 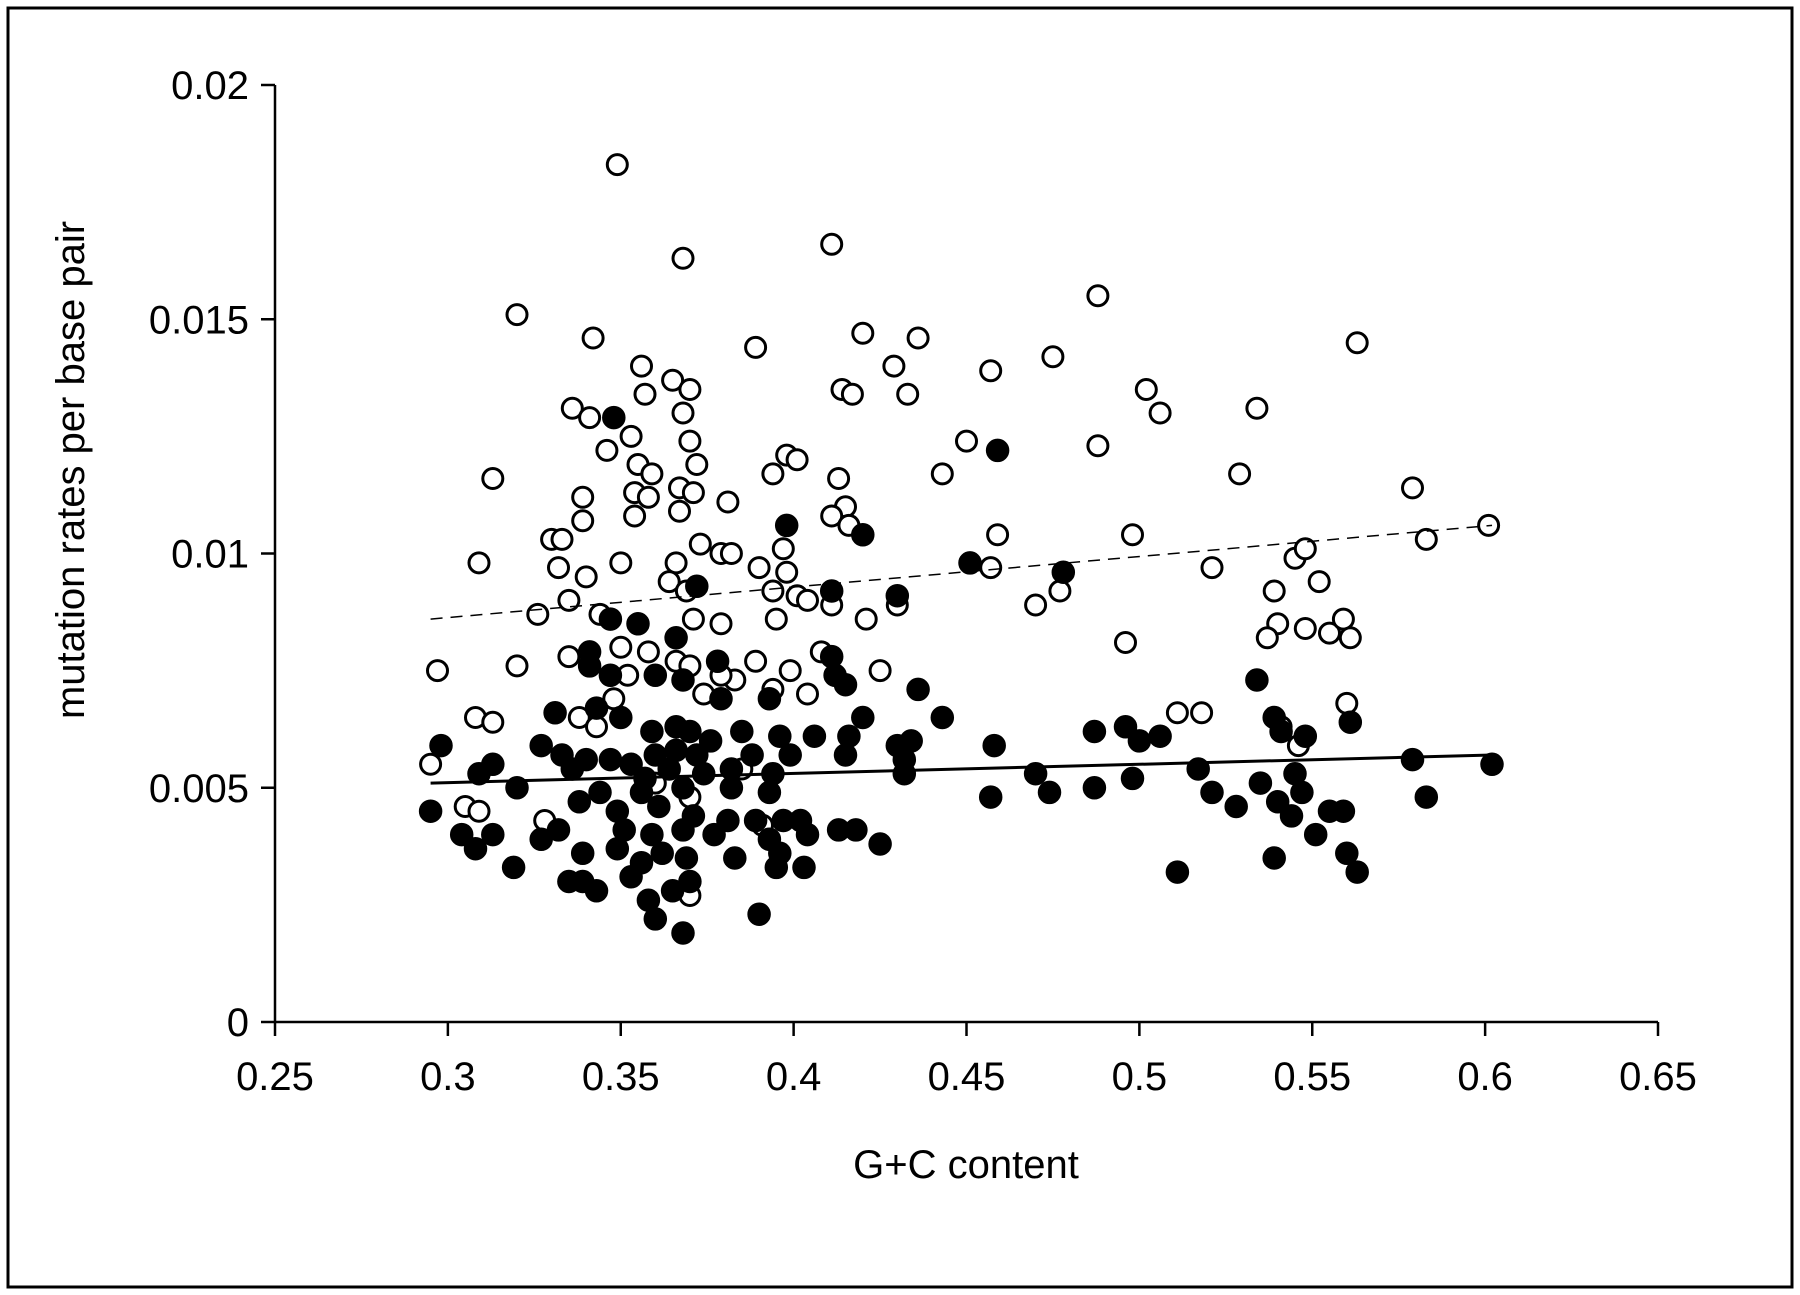 What do you see at coordinates (275, 1077) in the screenshot?
I see `x-tick-label: 0.25` at bounding box center [275, 1077].